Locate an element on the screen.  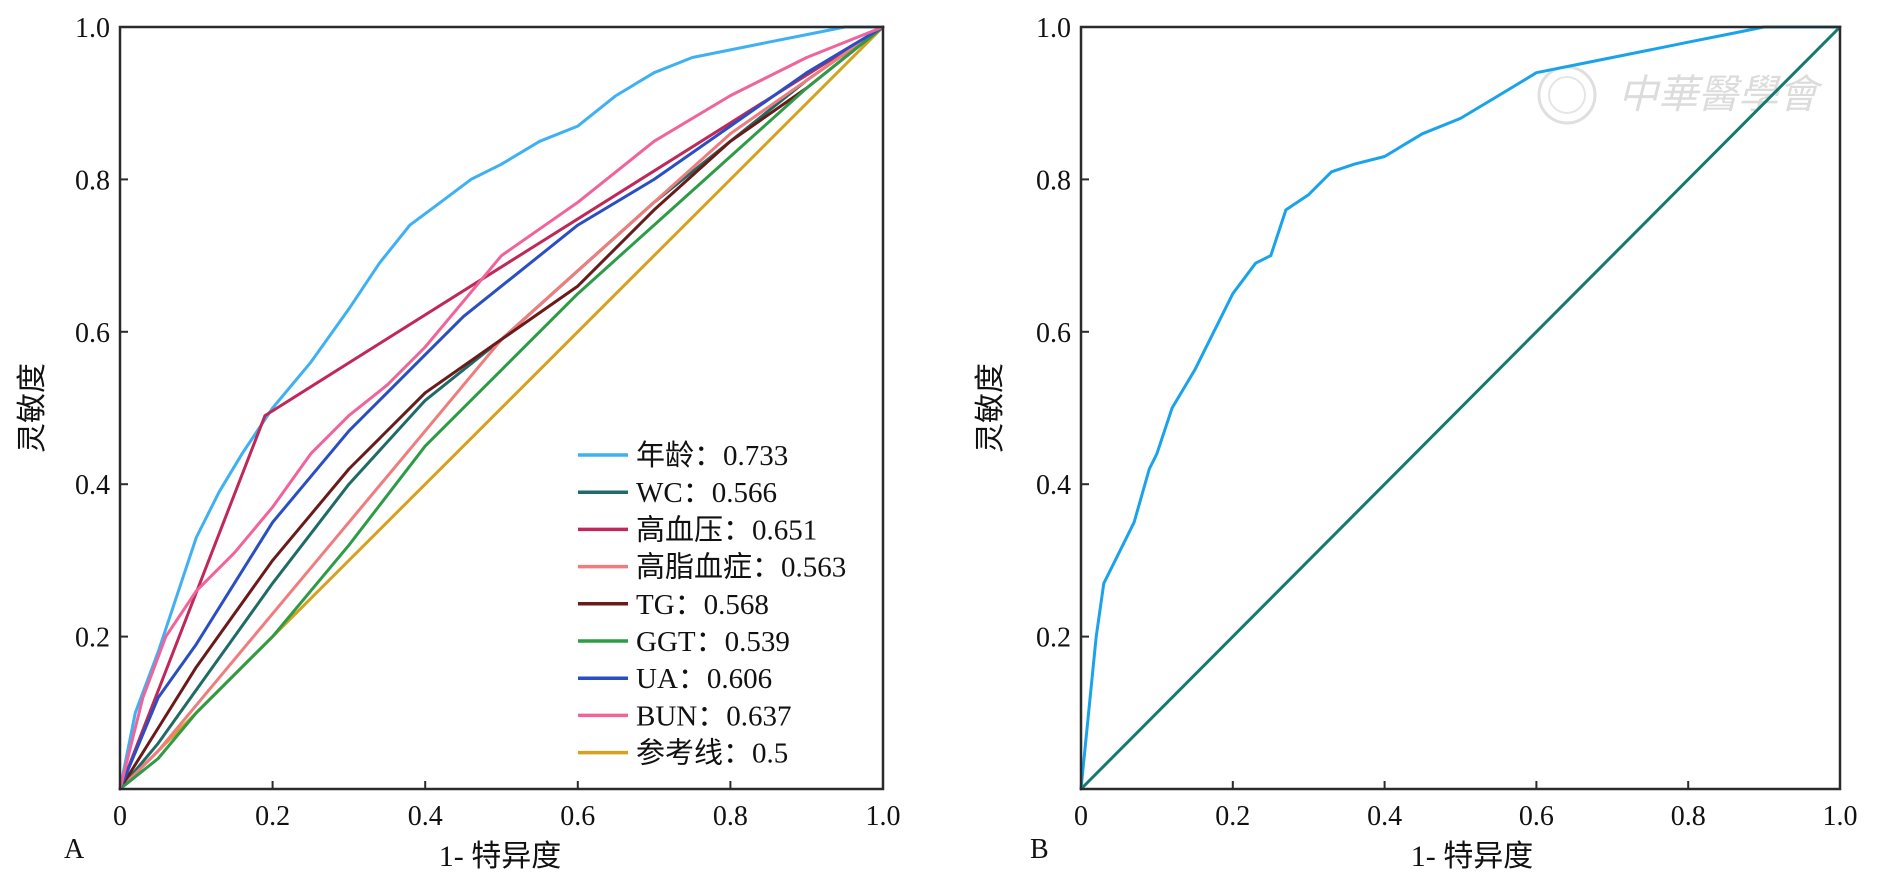
legend-label: UA：0.606 is located at coordinates (704, 679).